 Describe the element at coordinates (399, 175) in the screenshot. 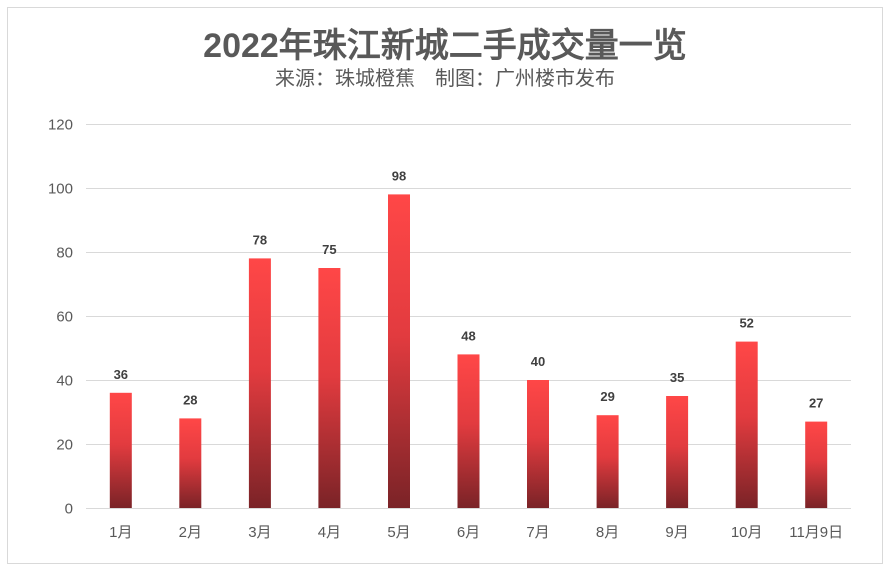

I see `data-label: 98` at that location.